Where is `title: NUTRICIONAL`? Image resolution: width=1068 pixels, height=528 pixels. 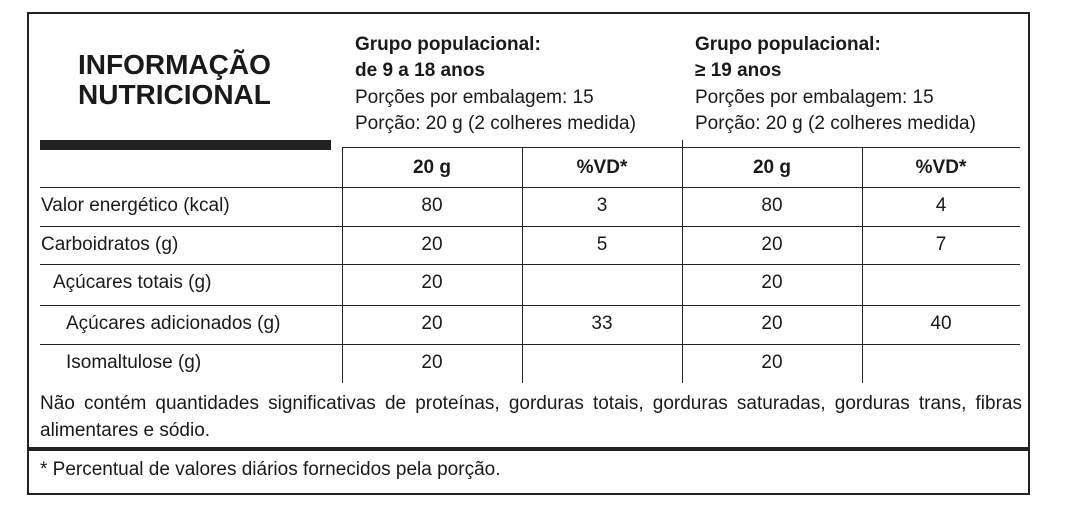
title: NUTRICIONAL is located at coordinates (174, 94).